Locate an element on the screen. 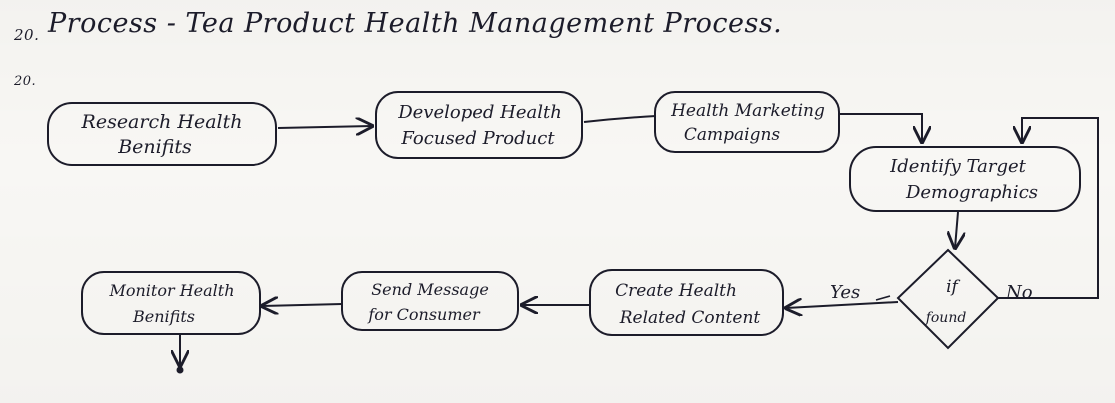  node-label-line2: Focused Product is located at coordinates (477, 138).